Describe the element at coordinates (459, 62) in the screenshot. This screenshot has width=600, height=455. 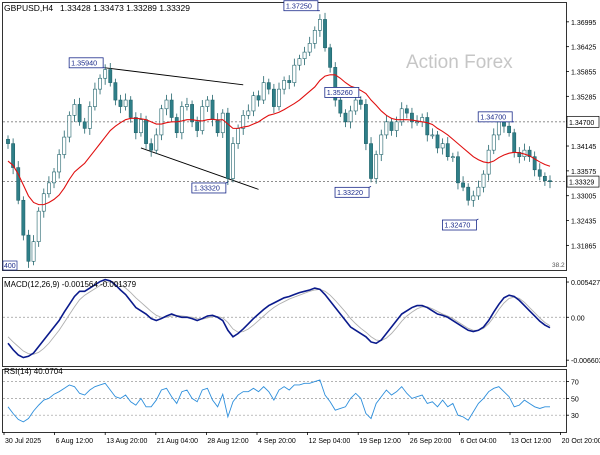
I see `watermark-layer: Action Forex` at that location.